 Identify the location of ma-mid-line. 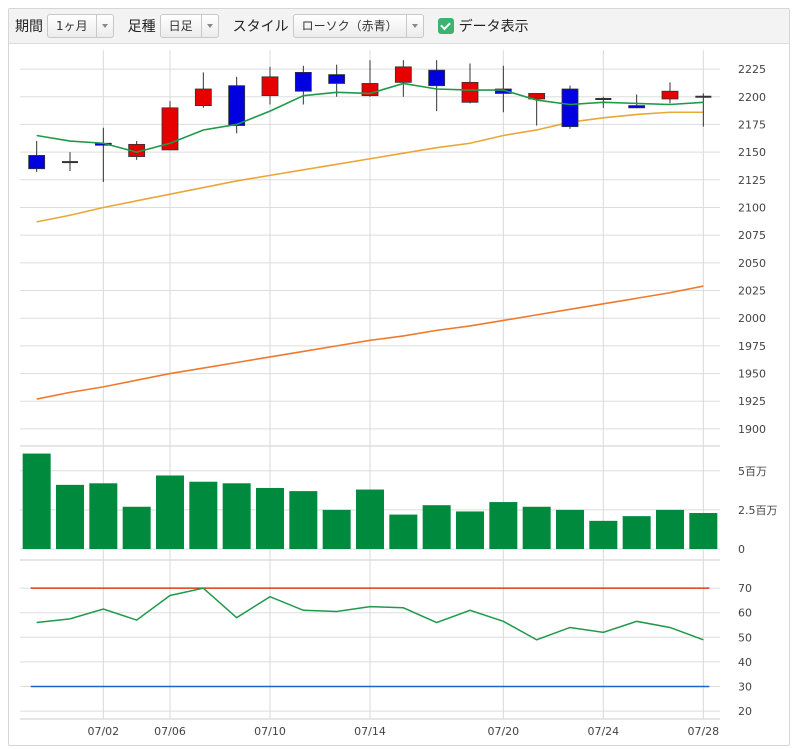
(370, 167).